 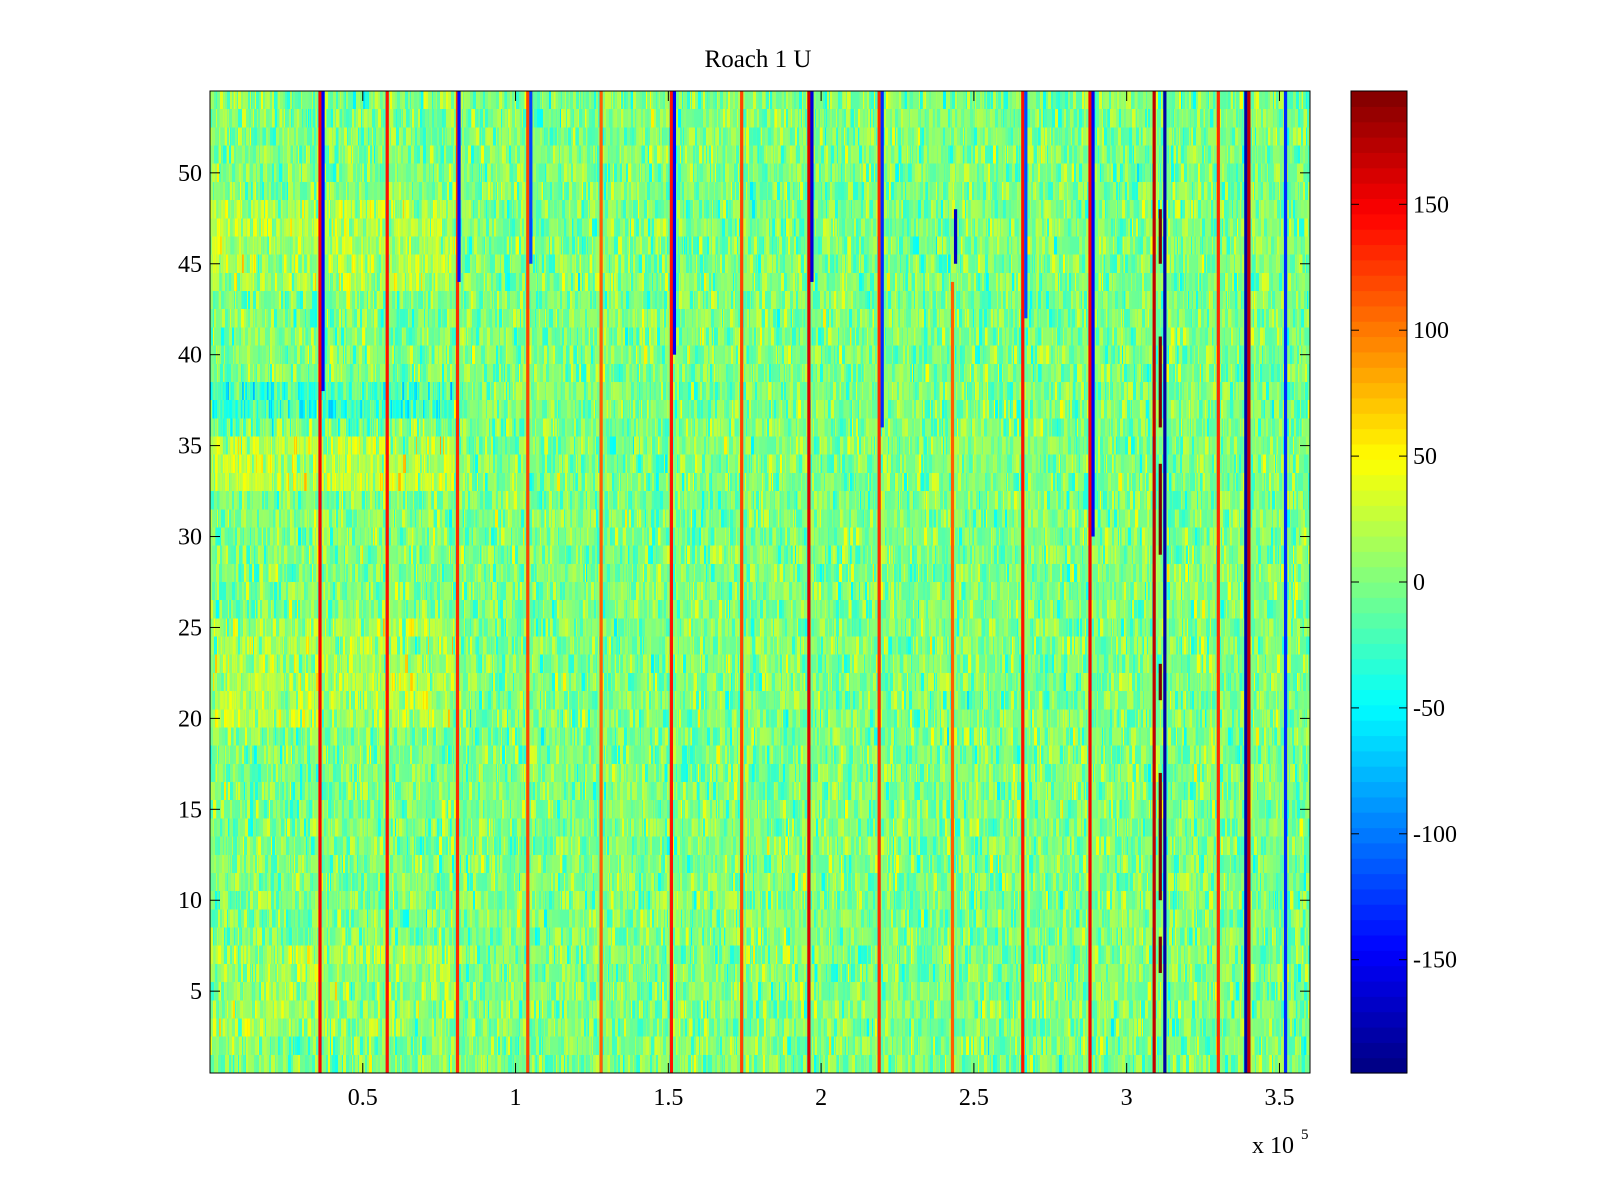 What do you see at coordinates (821, 1098) in the screenshot?
I see `x-tick-label: 2` at bounding box center [821, 1098].